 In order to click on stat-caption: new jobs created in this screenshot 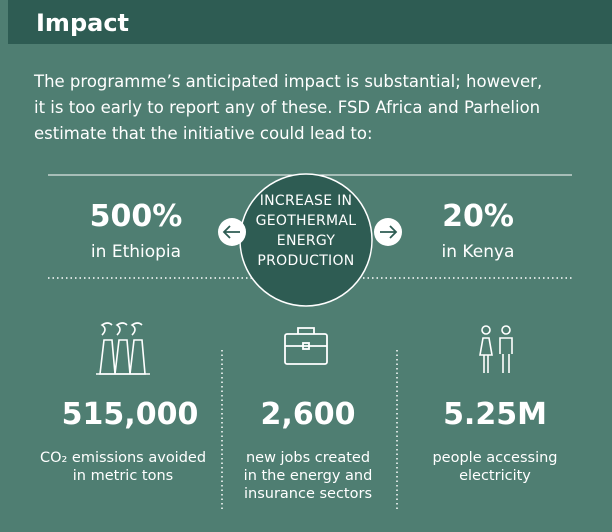, I will do `click(308, 458)`.